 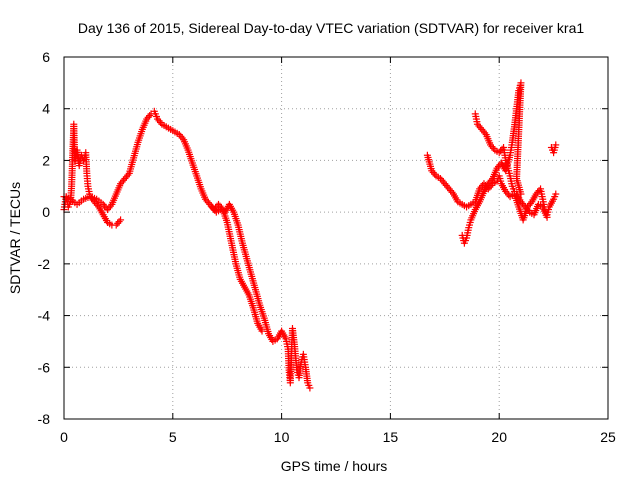 I want to click on x-tick-label: 0, so click(x=64, y=437).